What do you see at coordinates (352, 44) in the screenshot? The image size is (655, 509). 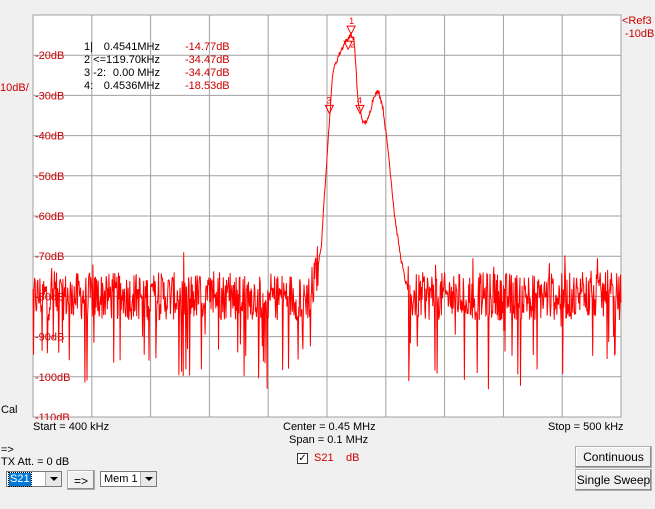 I see `marker-2-label: 2` at bounding box center [352, 44].